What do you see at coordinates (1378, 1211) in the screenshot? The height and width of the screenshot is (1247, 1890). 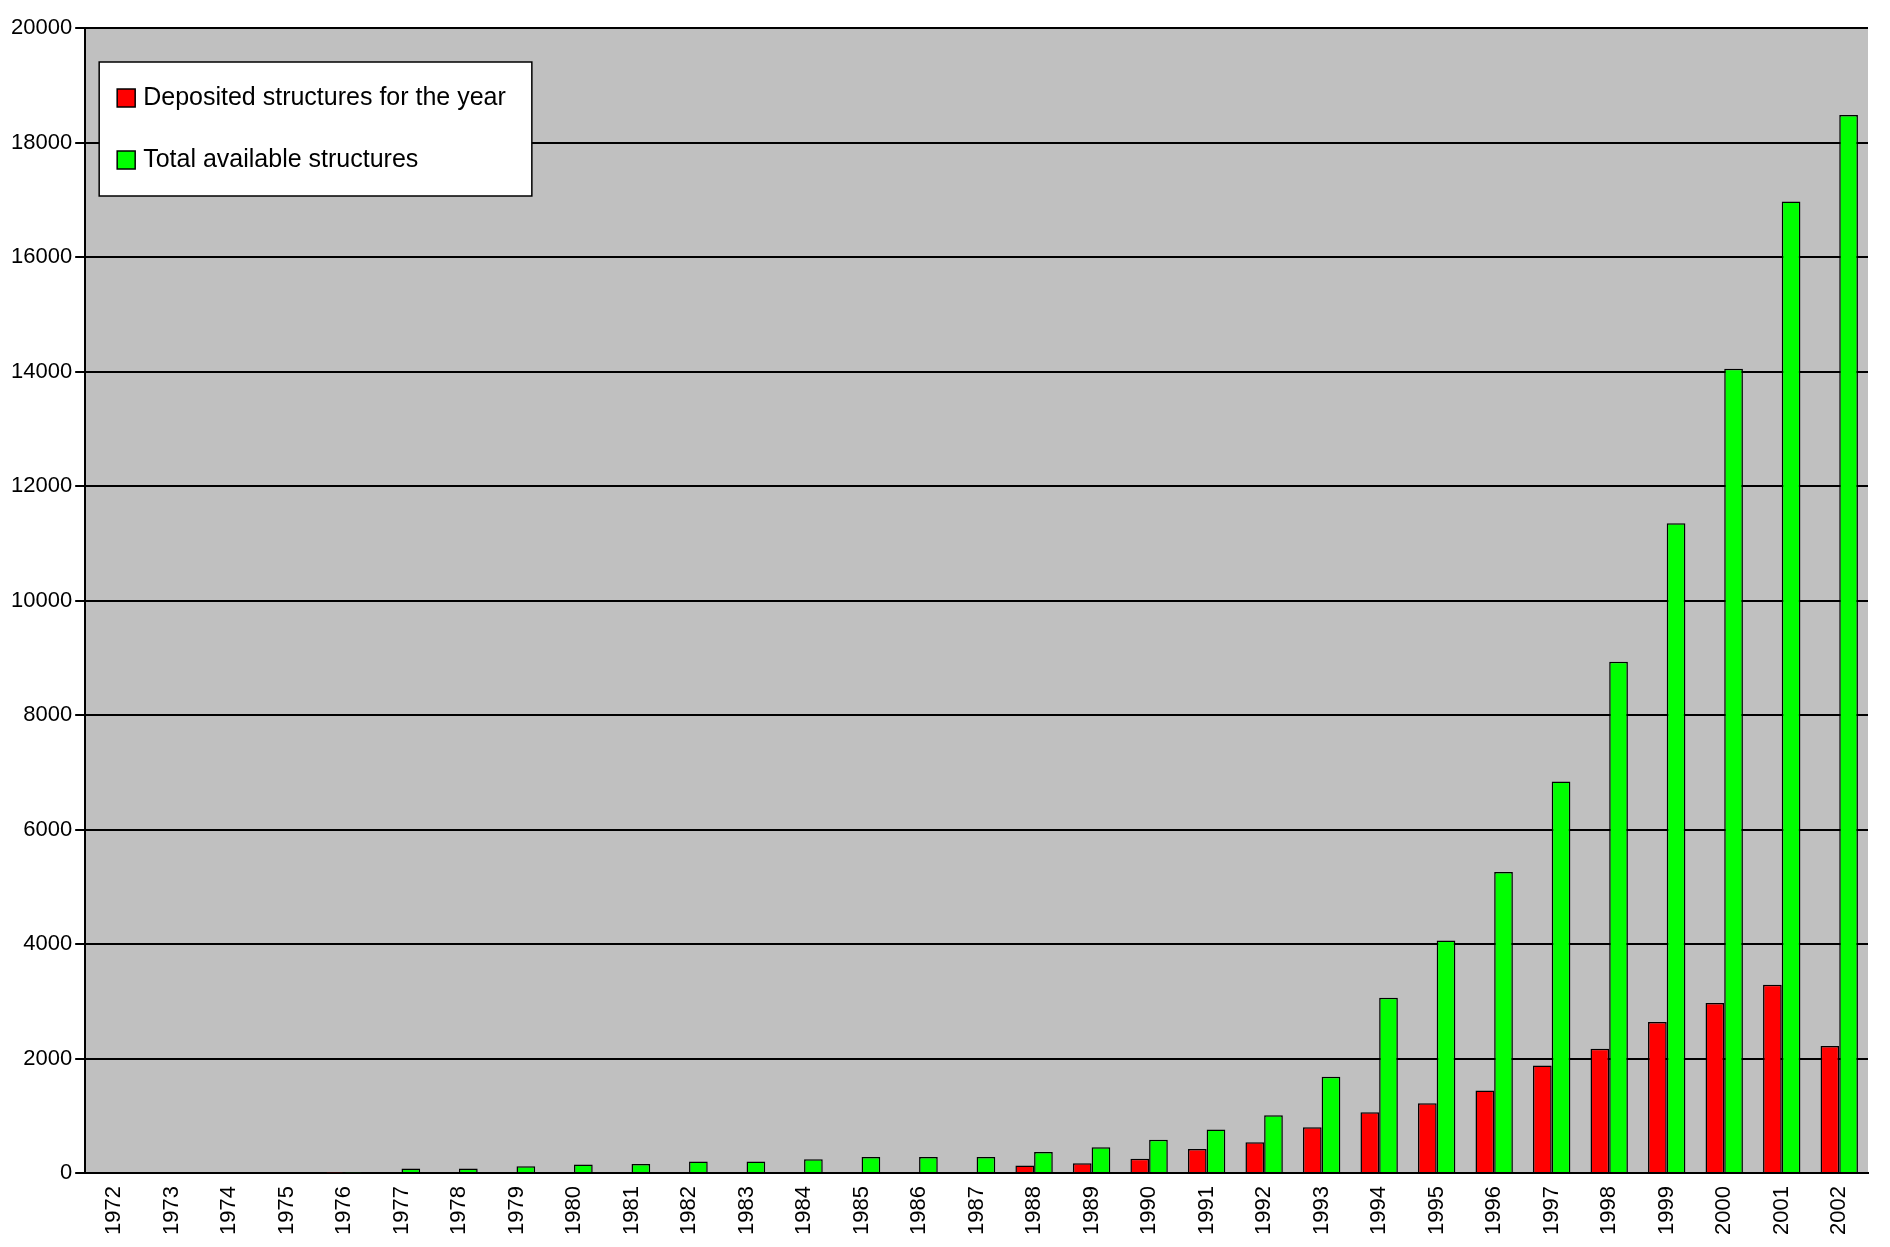 I see `x-tick-label: 1994` at bounding box center [1378, 1211].